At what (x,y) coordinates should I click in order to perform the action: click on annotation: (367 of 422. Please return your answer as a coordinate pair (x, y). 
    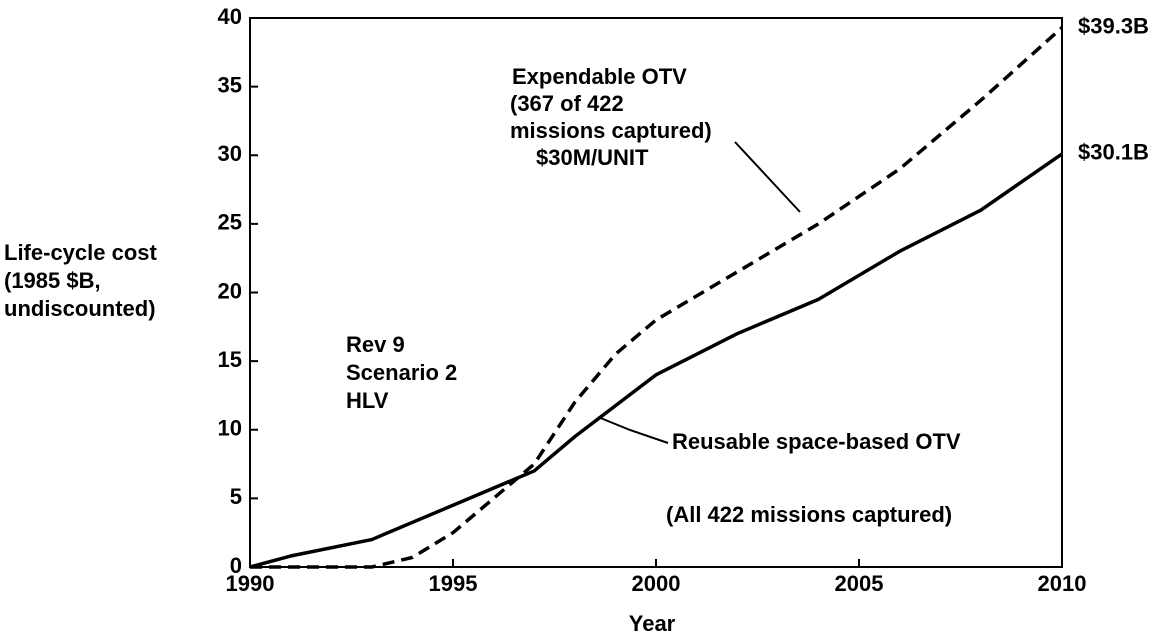
    Looking at the image, I should click on (567, 103).